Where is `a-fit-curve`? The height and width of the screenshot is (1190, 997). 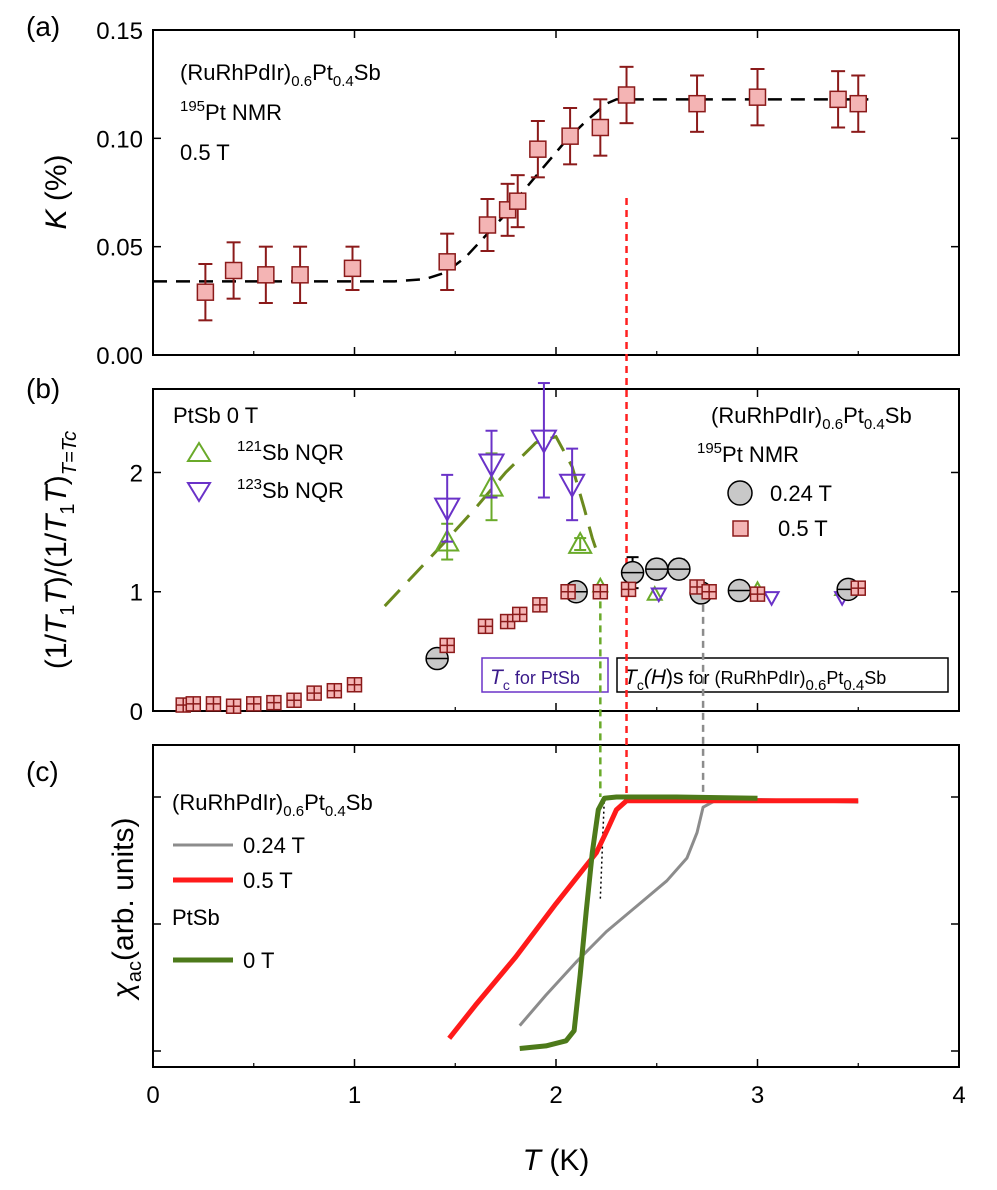
a-fit-curve is located at coordinates (511, 190).